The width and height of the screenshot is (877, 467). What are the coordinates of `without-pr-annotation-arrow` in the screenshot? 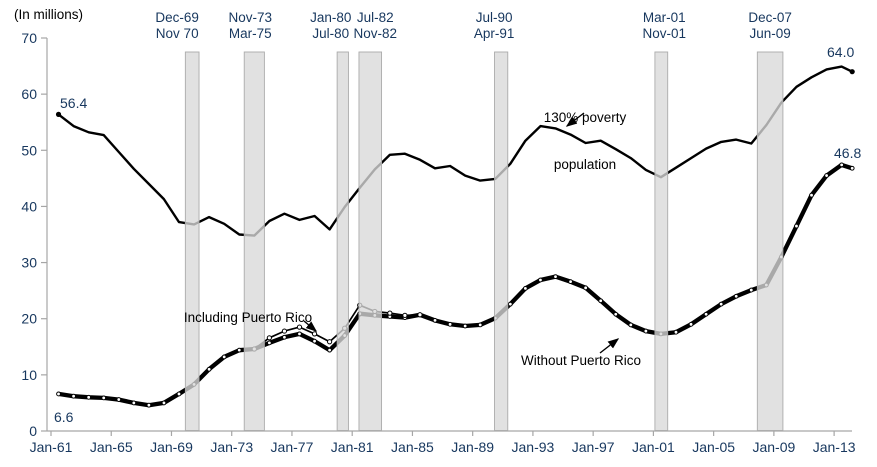 It's located at (609, 346).